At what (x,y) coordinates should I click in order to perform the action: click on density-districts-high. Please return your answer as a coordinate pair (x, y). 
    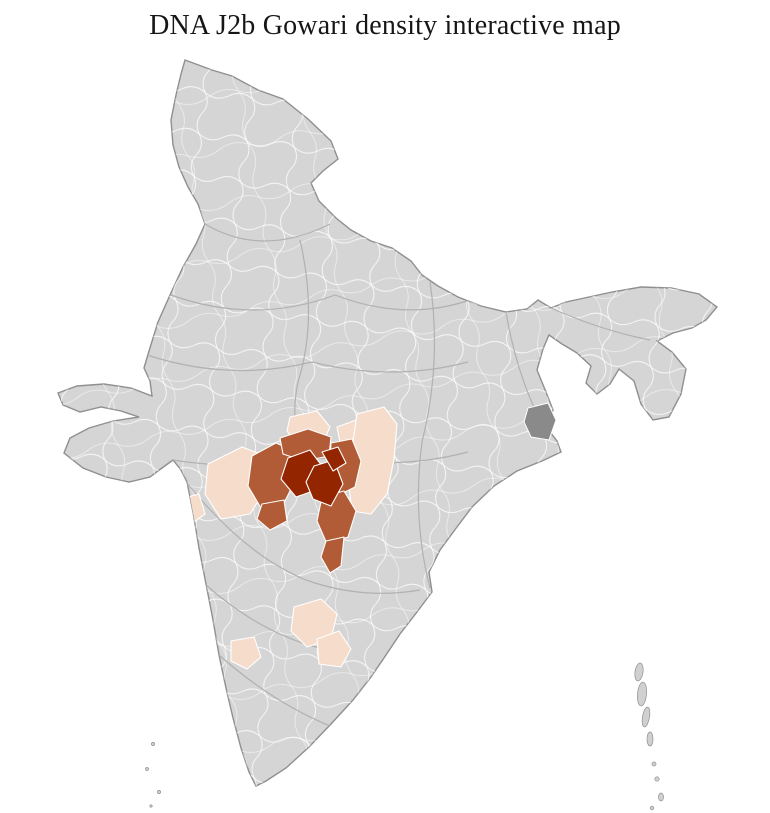
    Looking at the image, I should click on (313, 476).